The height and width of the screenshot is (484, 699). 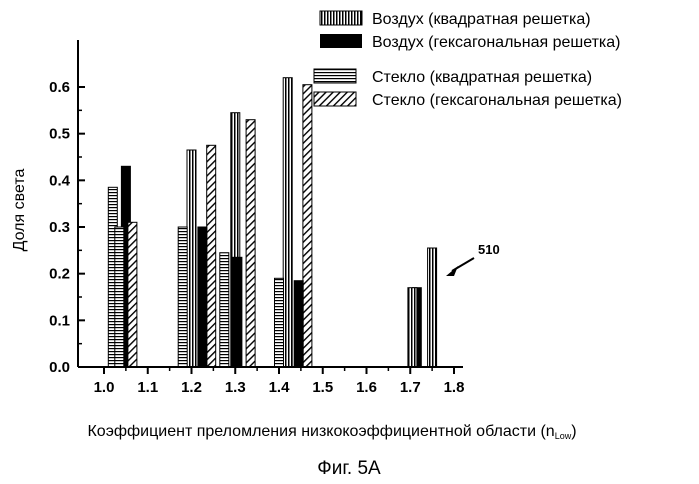 What do you see at coordinates (335, 76) in the screenshot?
I see `legend-swatch-glass-square` at bounding box center [335, 76].